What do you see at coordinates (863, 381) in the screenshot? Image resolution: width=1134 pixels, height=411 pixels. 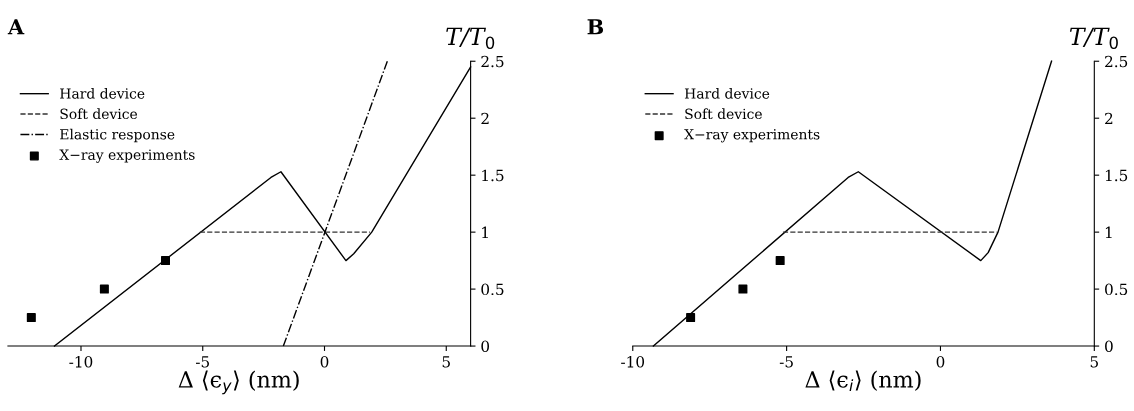 I see `x-axis-title: Δ ⟨ϵ$_{i}$⟩ (nm)` at bounding box center [863, 381].